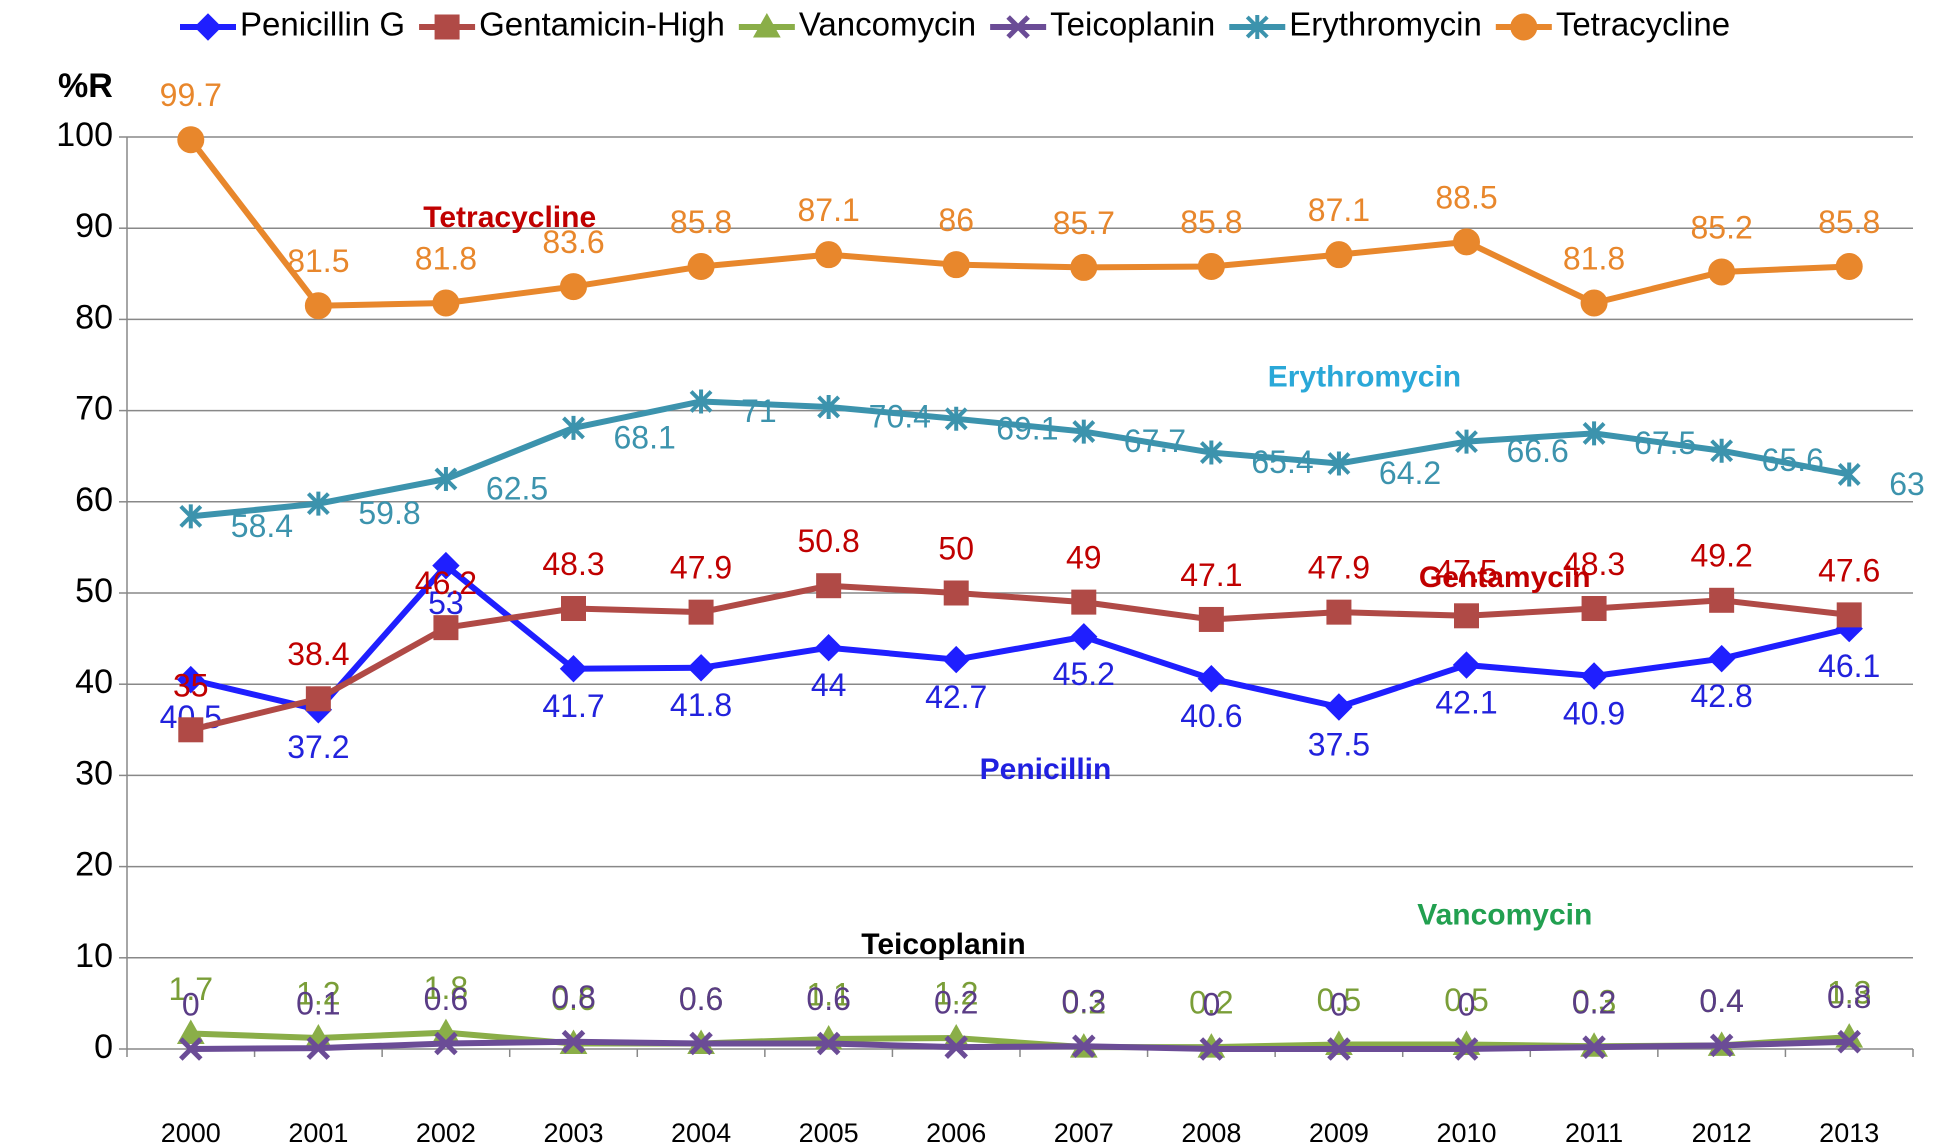 The width and height of the screenshot is (1936, 1148). Describe the element at coordinates (1722, 227) in the screenshot. I see `data-label: 85.2` at that location.